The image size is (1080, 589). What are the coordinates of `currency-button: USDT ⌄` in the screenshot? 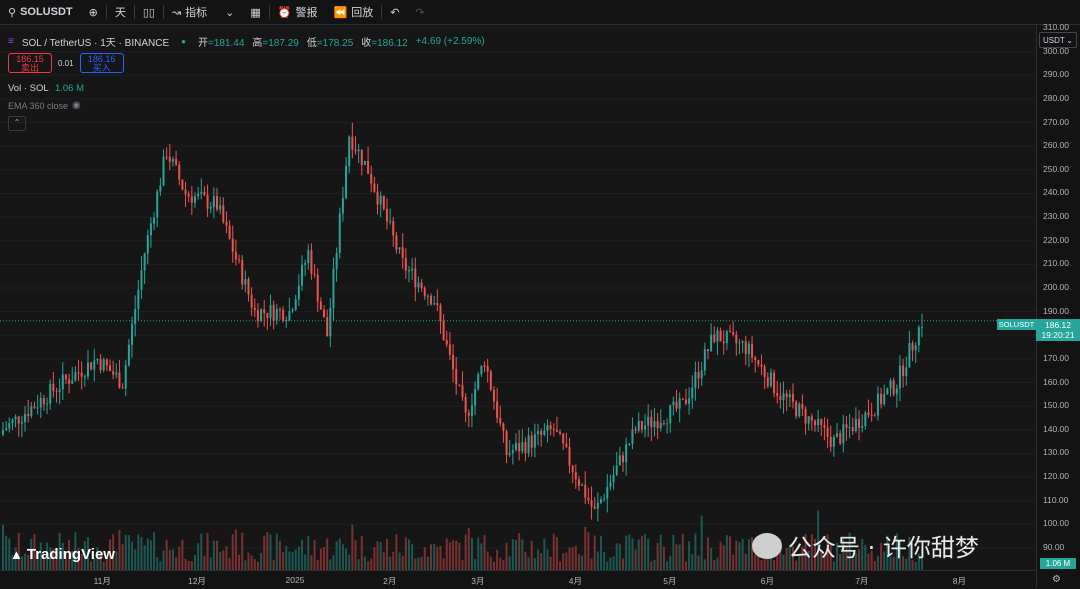 It's located at (1058, 40).